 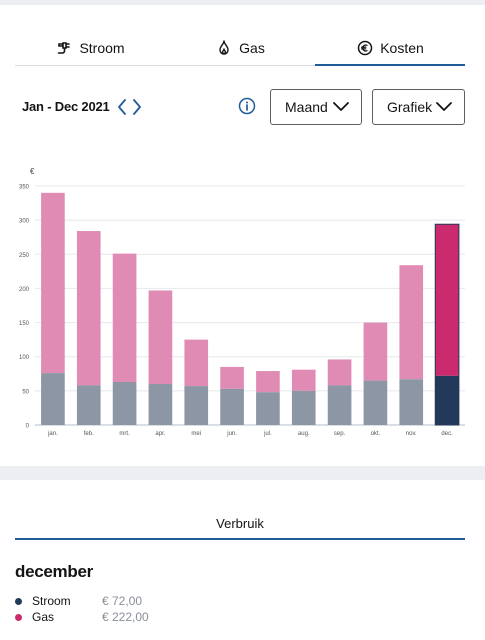 What do you see at coordinates (24, 188) in the screenshot?
I see `y-tick-label: 350` at bounding box center [24, 188].